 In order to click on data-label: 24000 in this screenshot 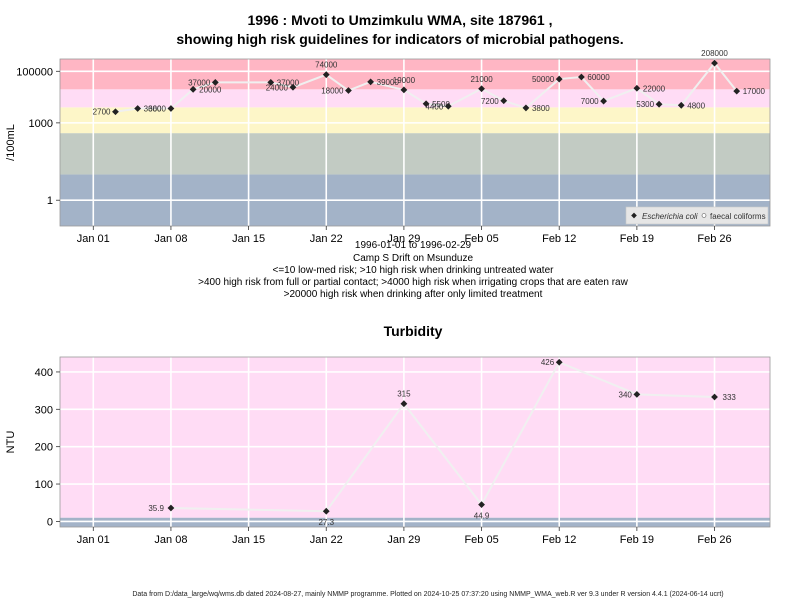, I will do `click(277, 87)`.